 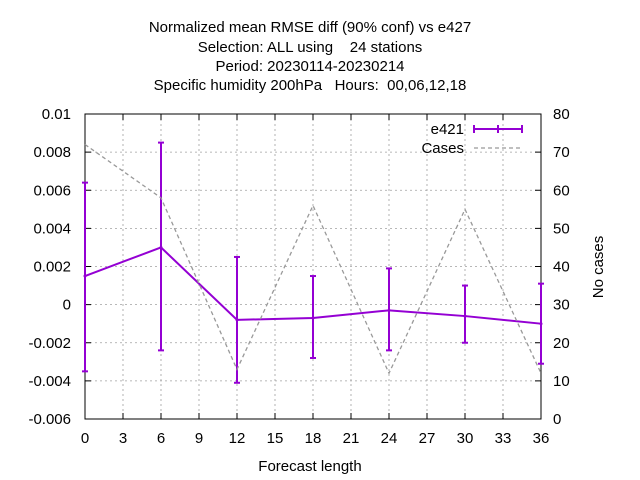 What do you see at coordinates (561, 305) in the screenshot?
I see `y2-tick-label: 30` at bounding box center [561, 305].